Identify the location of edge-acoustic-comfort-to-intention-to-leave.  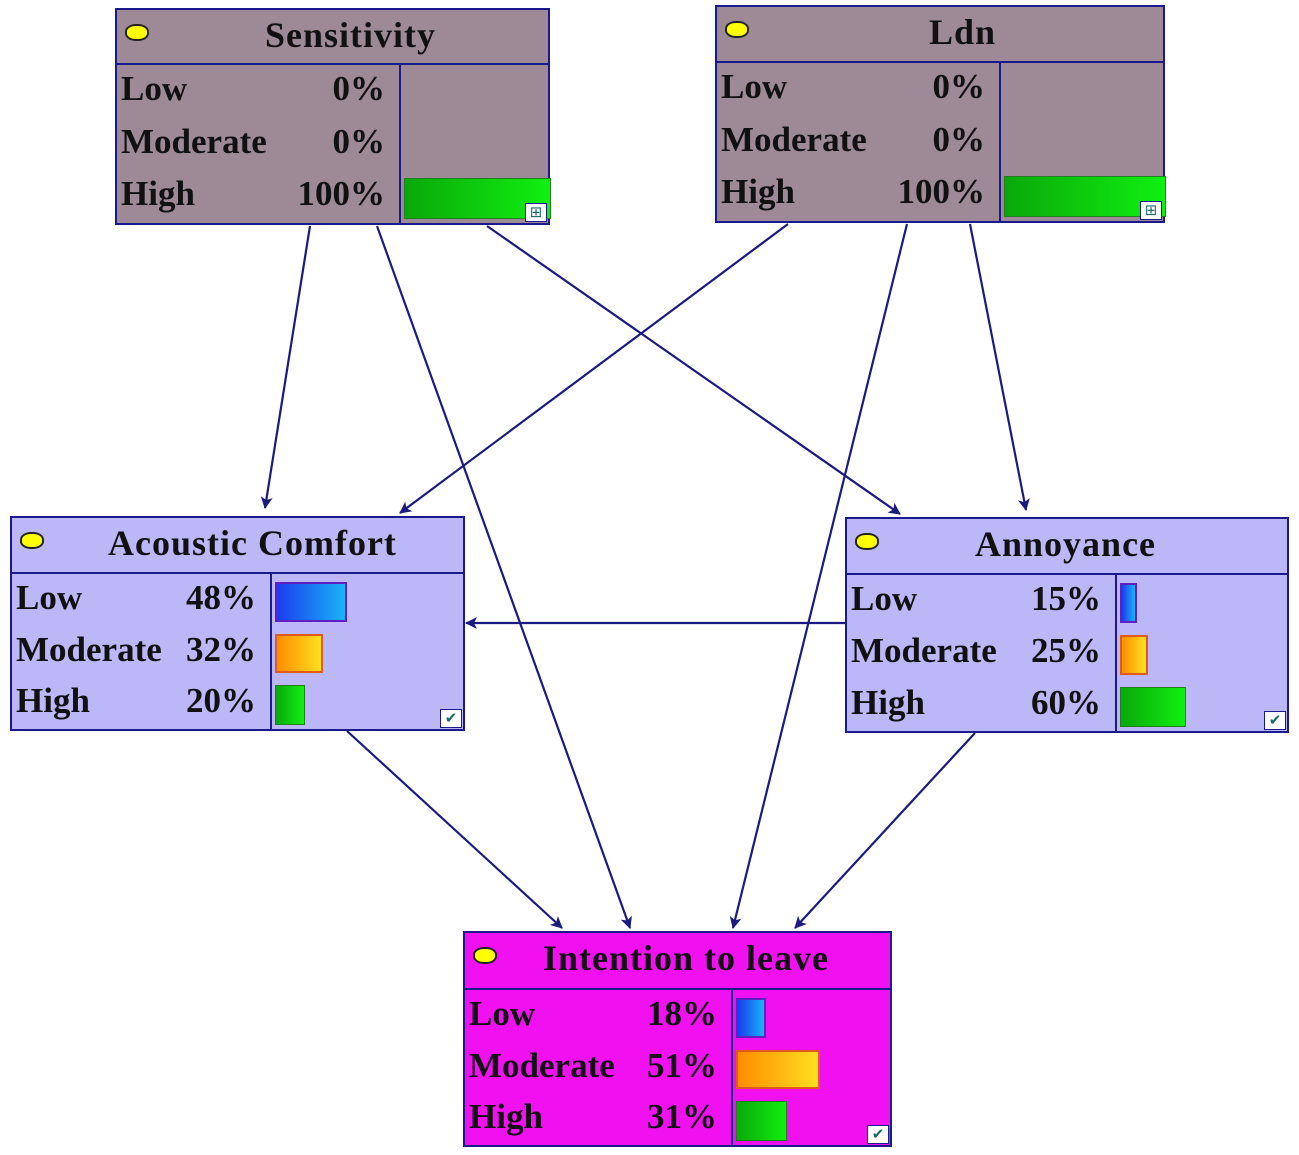
(454, 829).